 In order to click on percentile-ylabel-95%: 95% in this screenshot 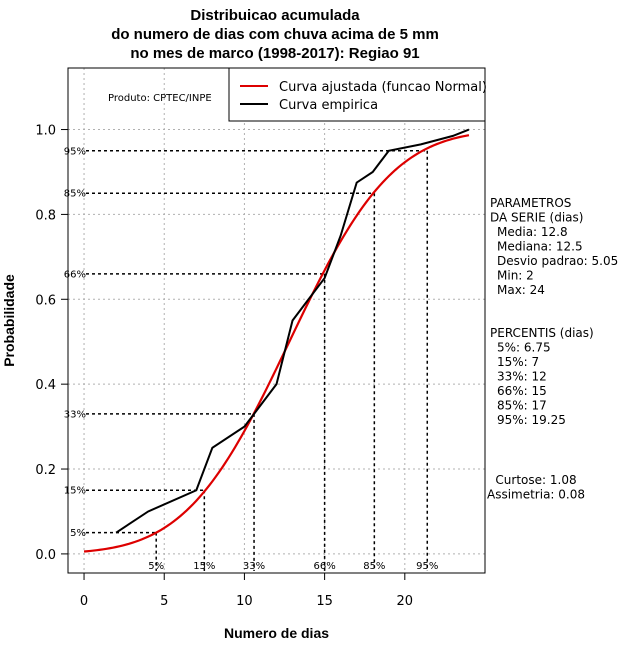, I will do `click(75, 151)`.